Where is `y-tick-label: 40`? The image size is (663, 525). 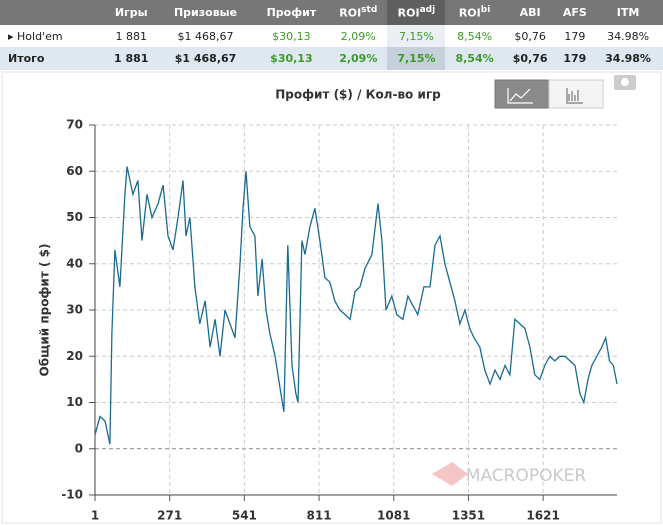 y-tick-label: 40 is located at coordinates (74, 263).